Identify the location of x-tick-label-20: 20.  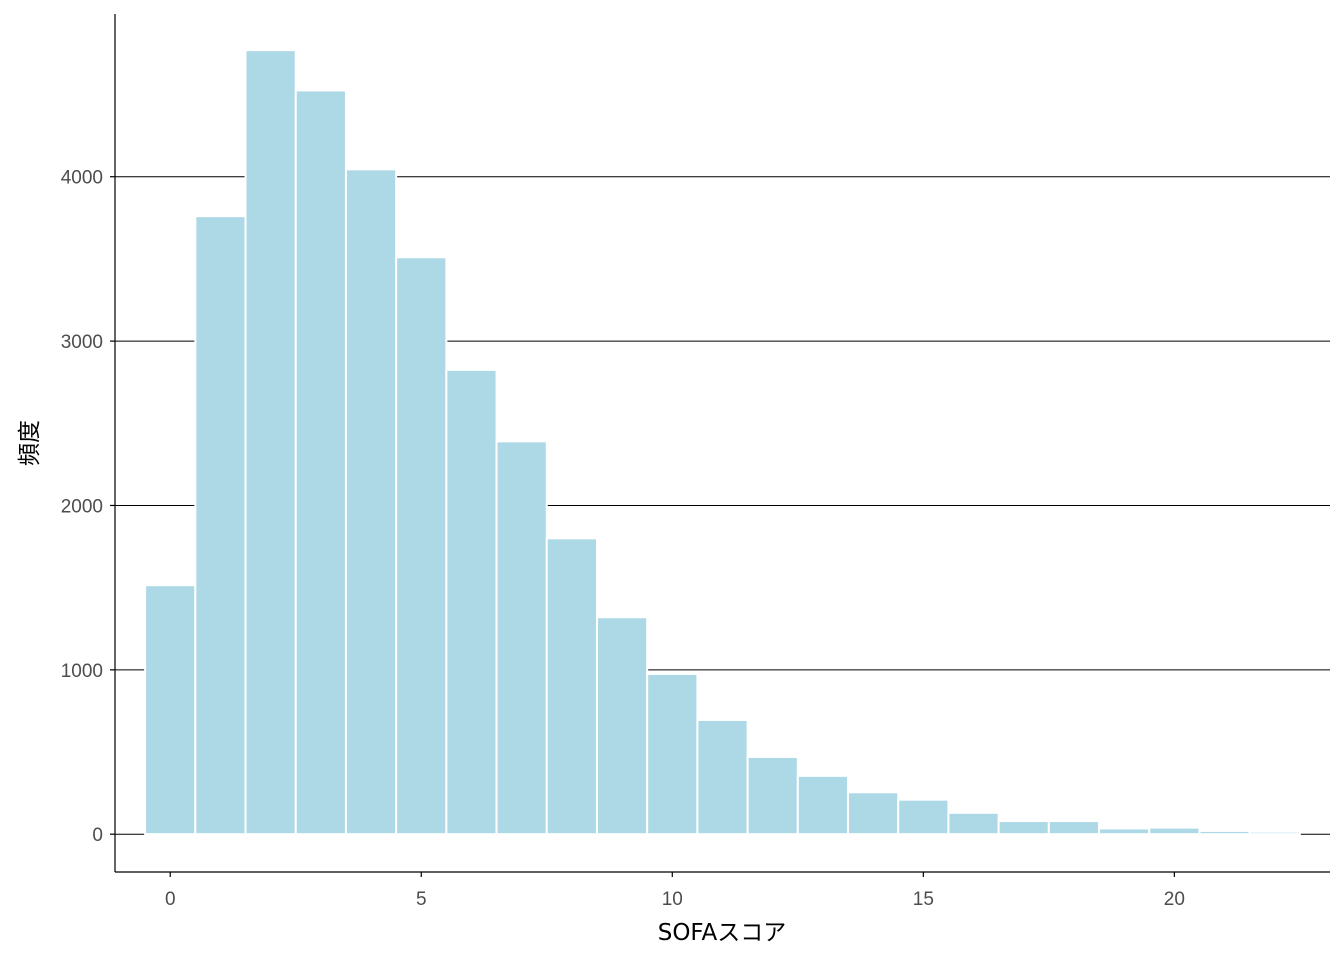
(1174, 899).